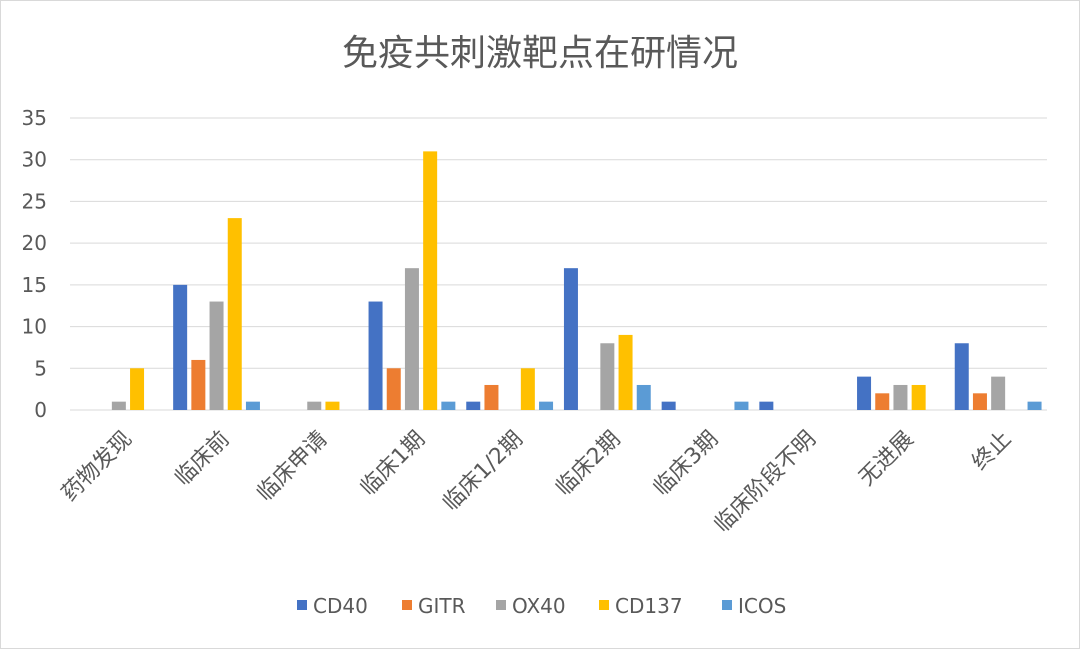 The image size is (1080, 649). I want to click on y-tick-label: 25, so click(34, 201).